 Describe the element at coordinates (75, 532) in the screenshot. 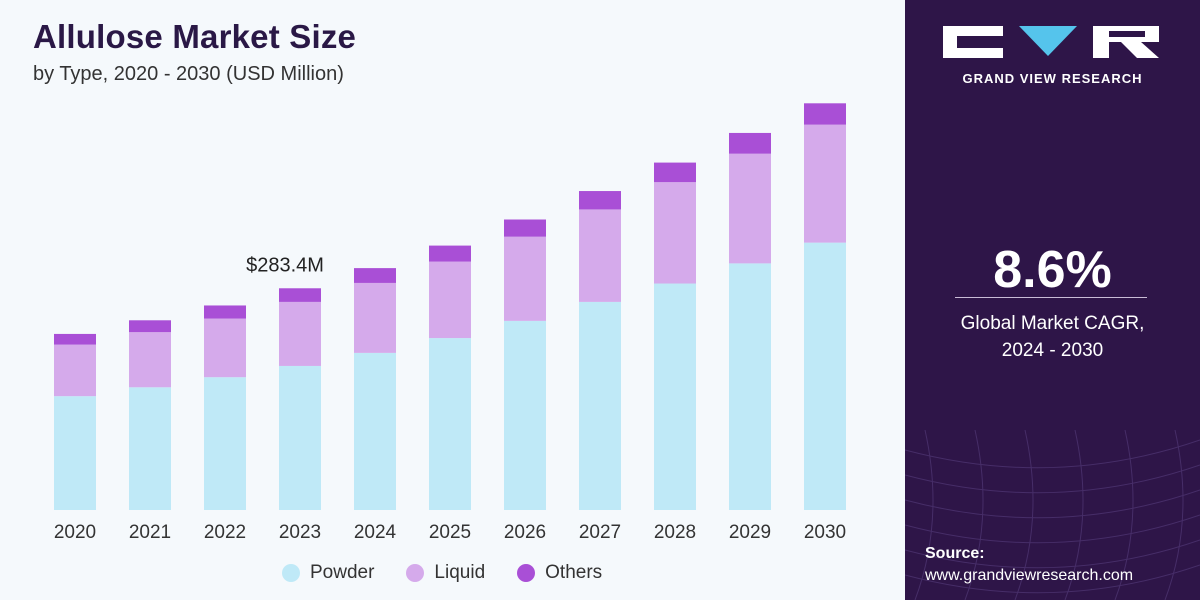

I see `x-tick-label-2020: 2020` at that location.